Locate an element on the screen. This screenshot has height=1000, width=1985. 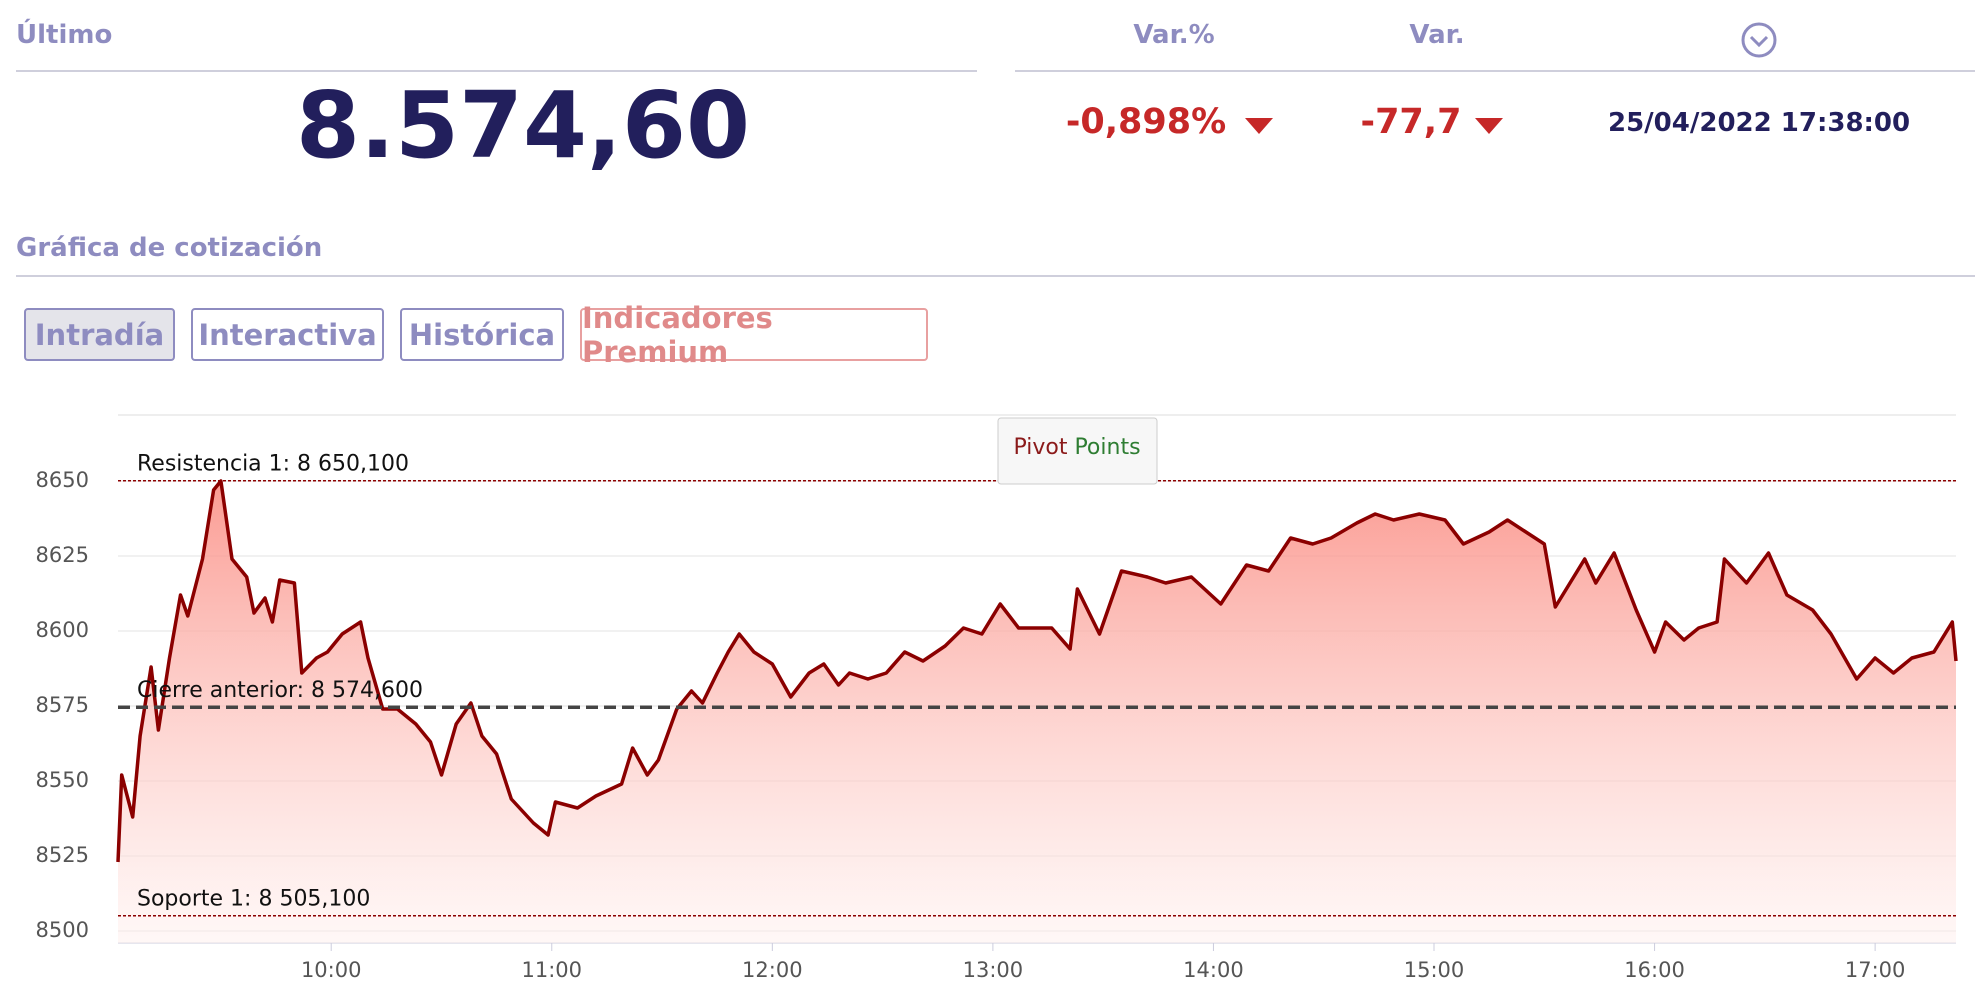
y-tick-label: 8650 is located at coordinates (62, 480).